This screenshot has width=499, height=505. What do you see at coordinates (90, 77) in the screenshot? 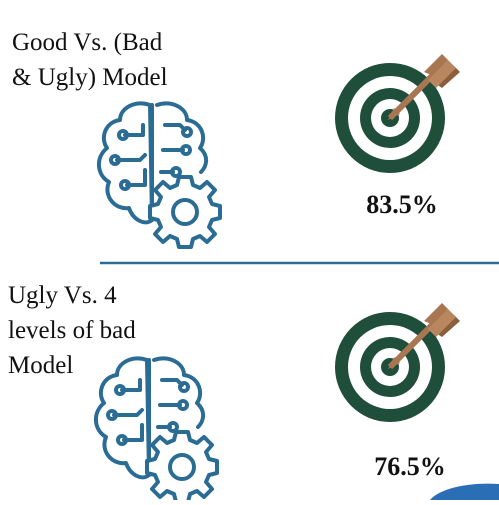
I see `section-title: & Ugly) Model` at bounding box center [90, 77].